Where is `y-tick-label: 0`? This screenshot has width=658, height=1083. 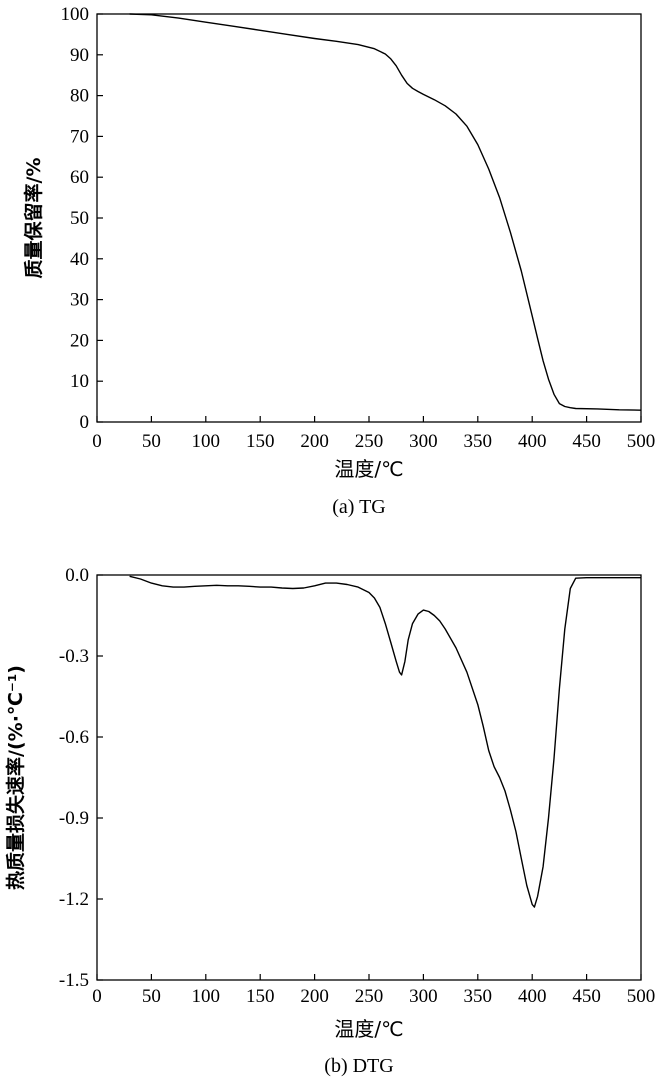
y-tick-label: 0 is located at coordinates (85, 422).